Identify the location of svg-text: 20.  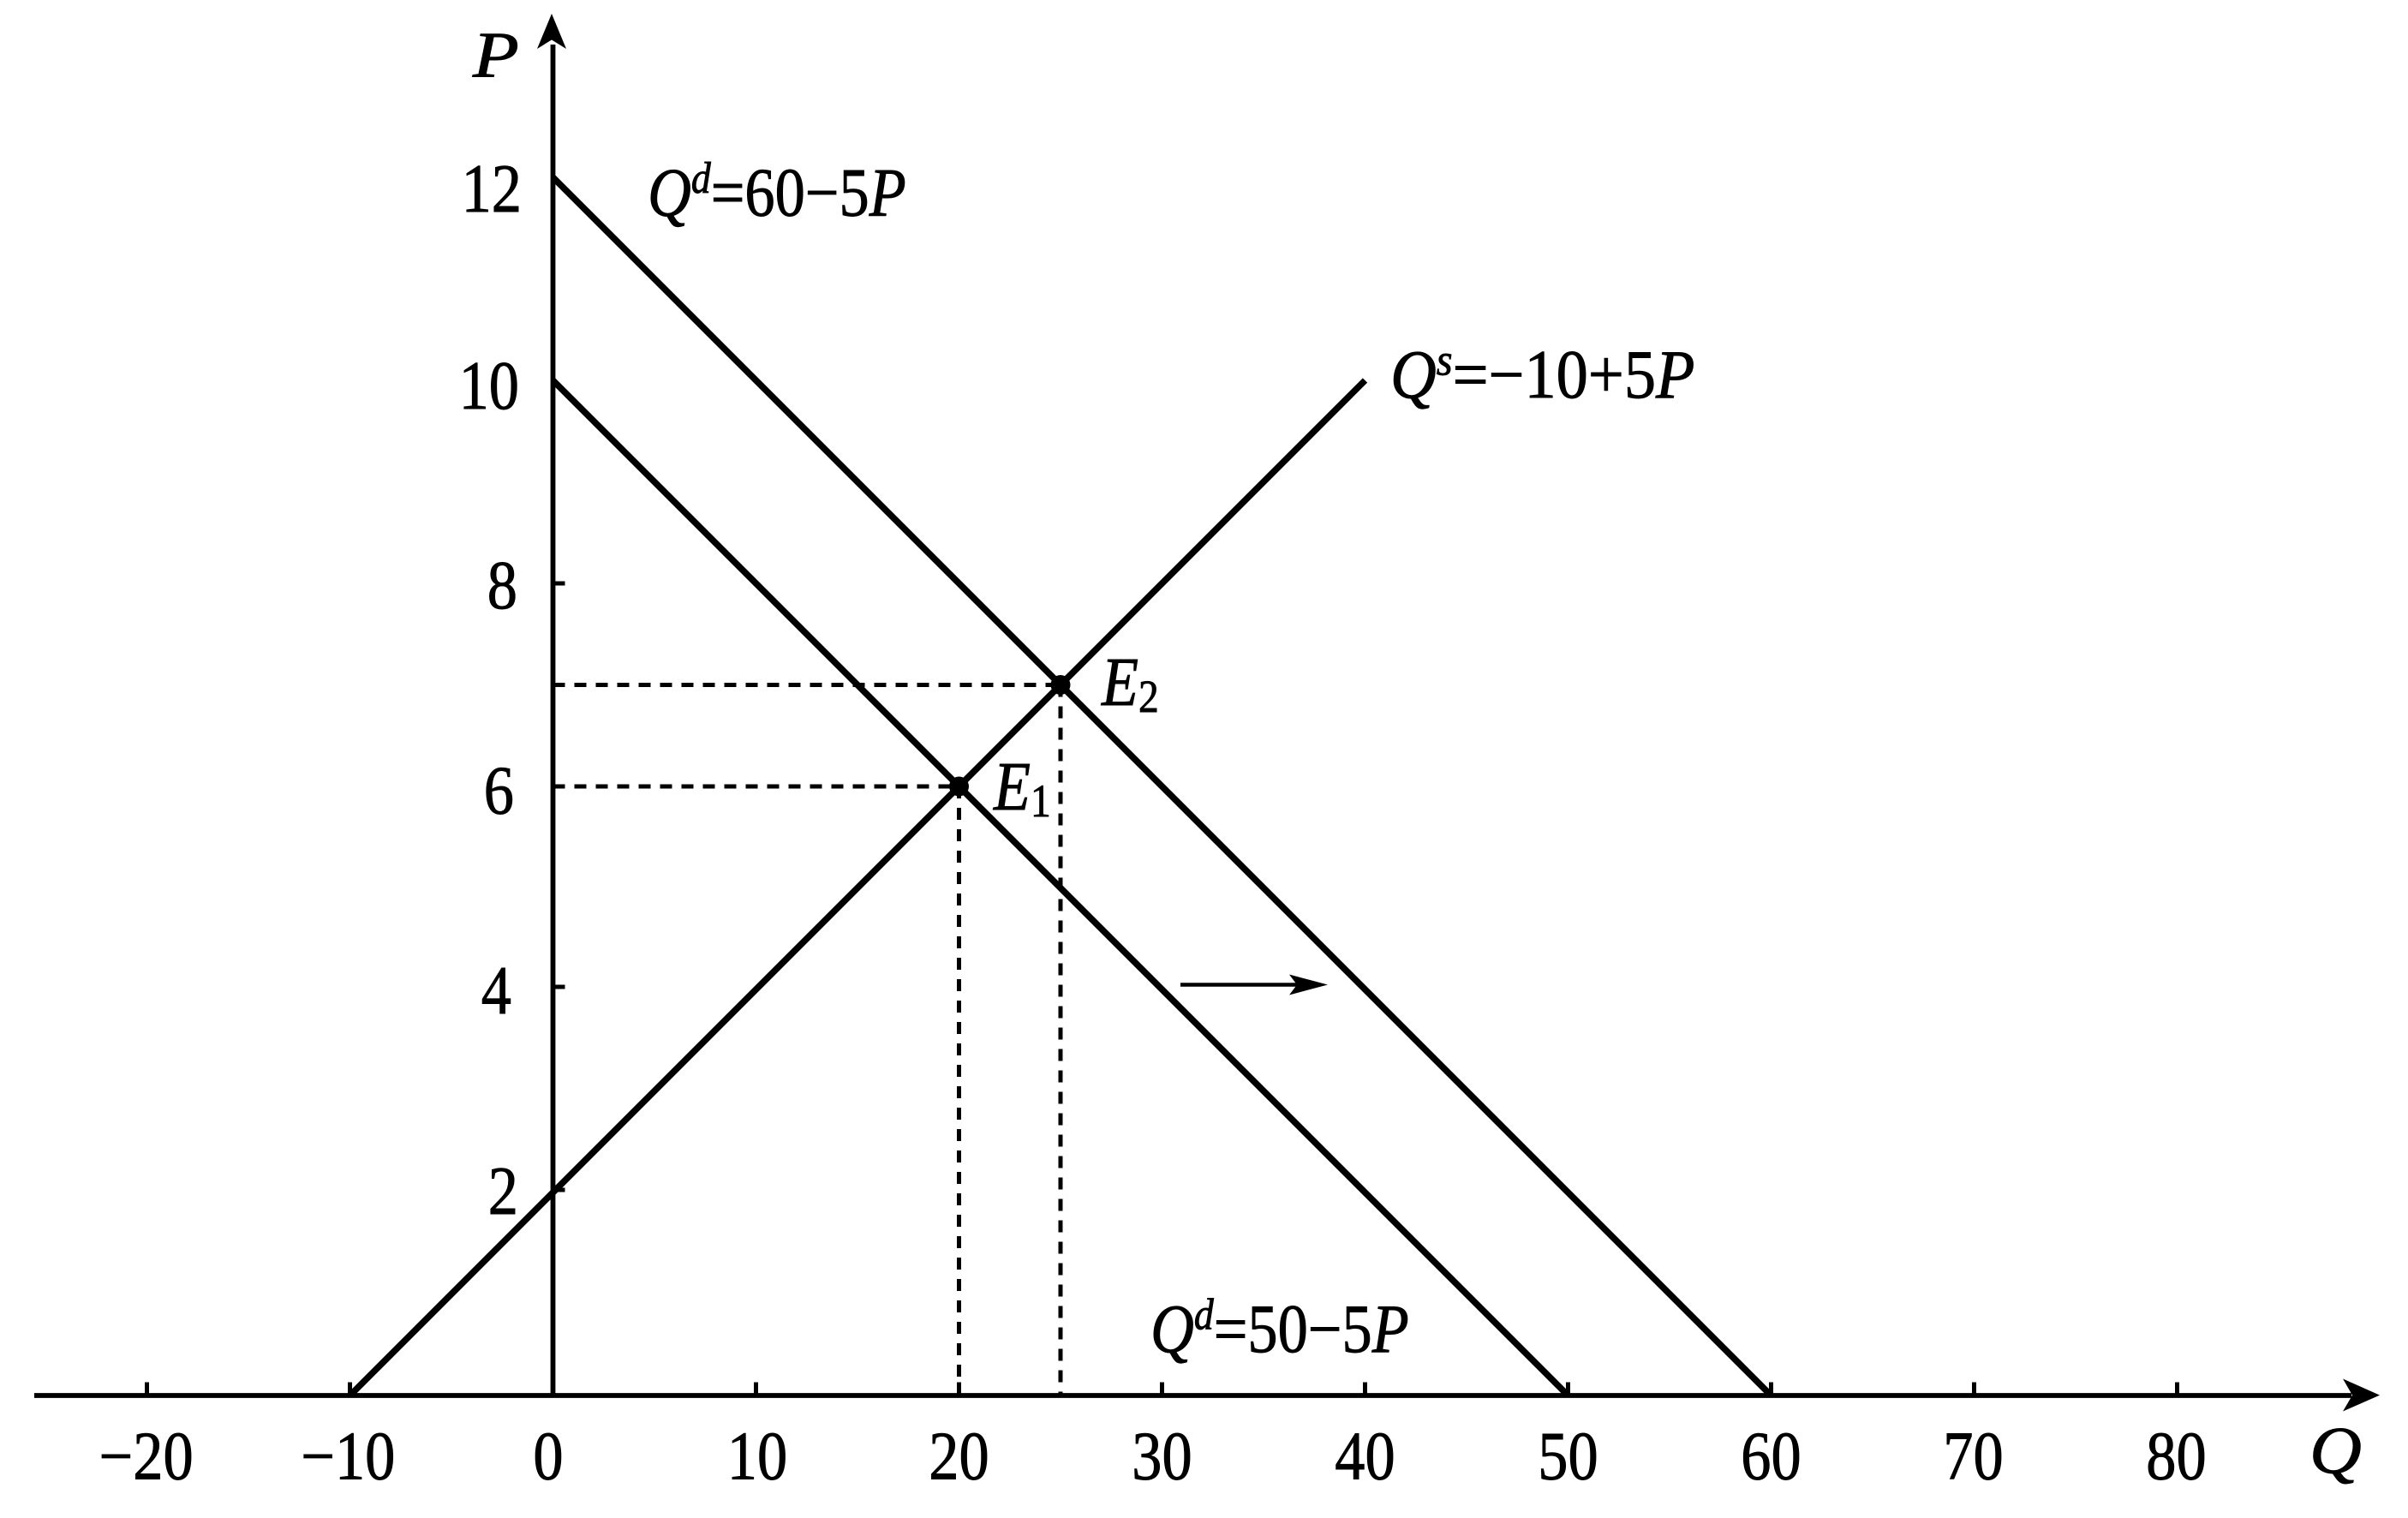
(959, 1456).